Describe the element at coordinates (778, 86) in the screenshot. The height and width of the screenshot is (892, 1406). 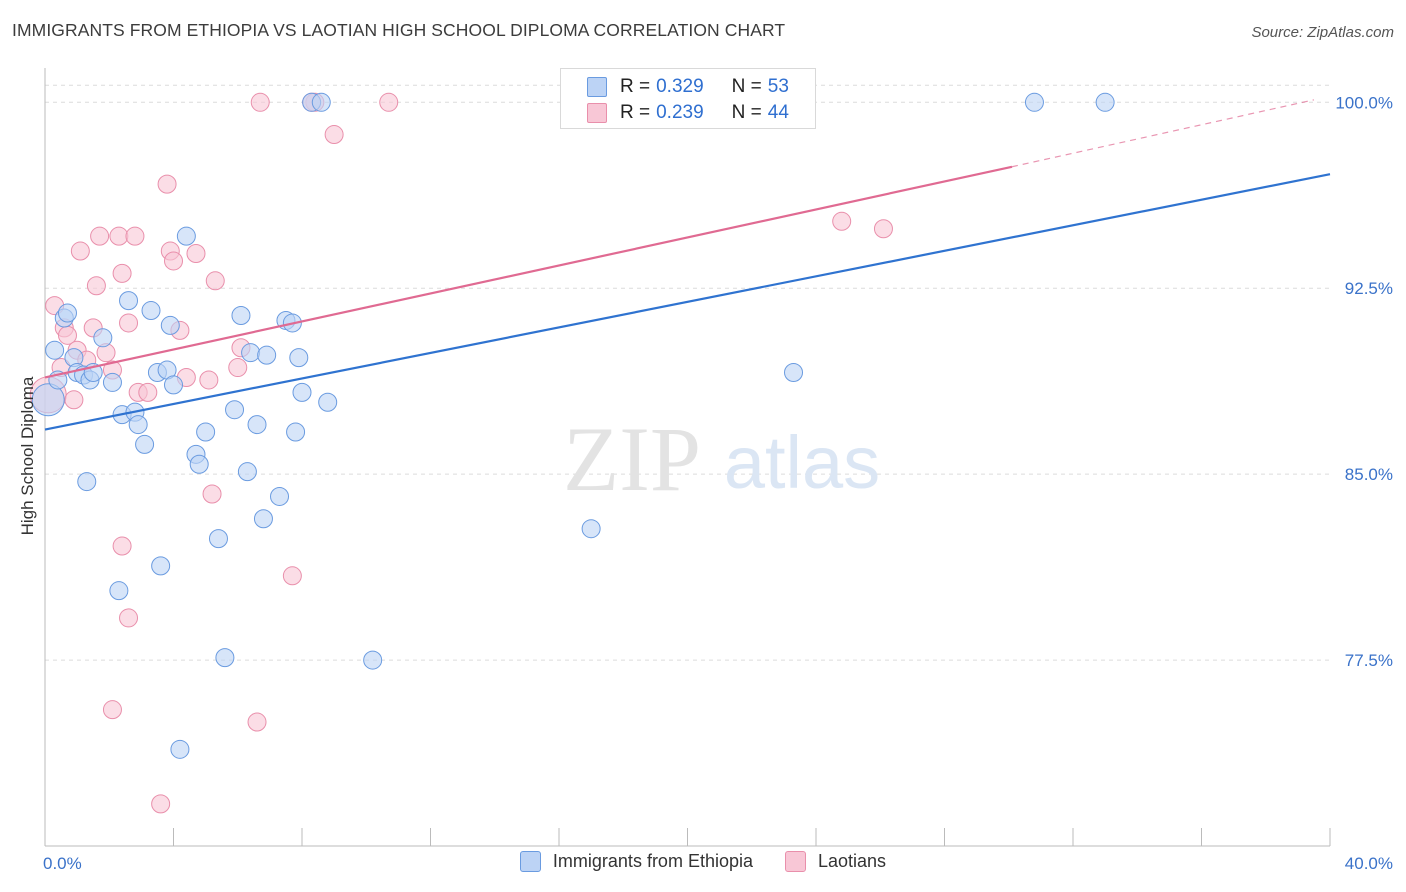
I see `legend-n-value: 53` at that location.